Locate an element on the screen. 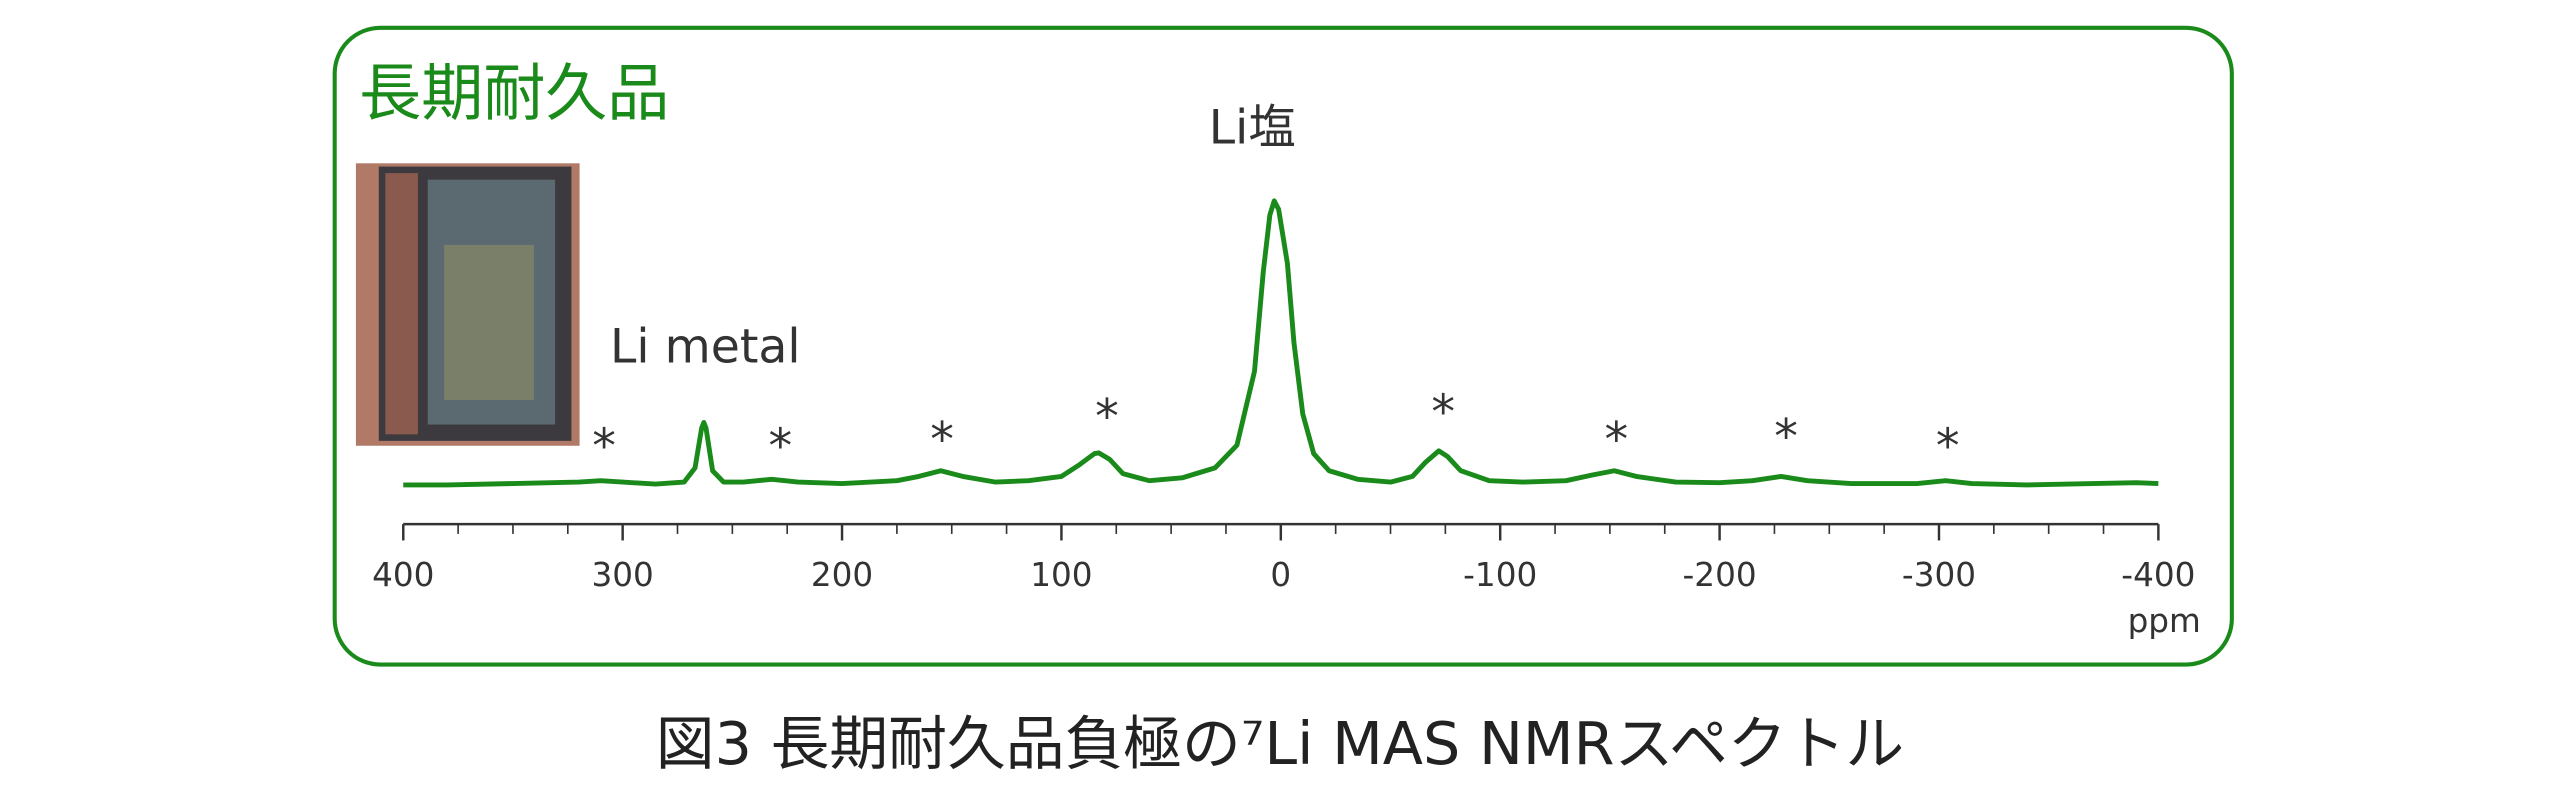 This screenshot has height=805, width=2560. x-tick-label: 0 is located at coordinates (1280, 575).